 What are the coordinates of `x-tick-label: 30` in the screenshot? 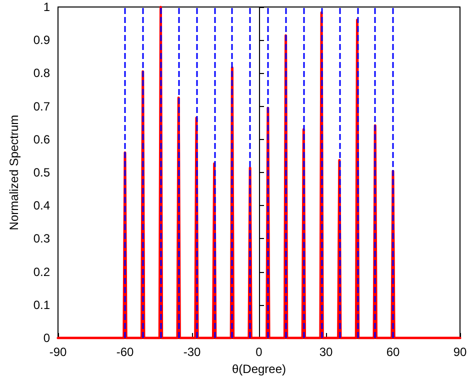 It's located at (326, 352).